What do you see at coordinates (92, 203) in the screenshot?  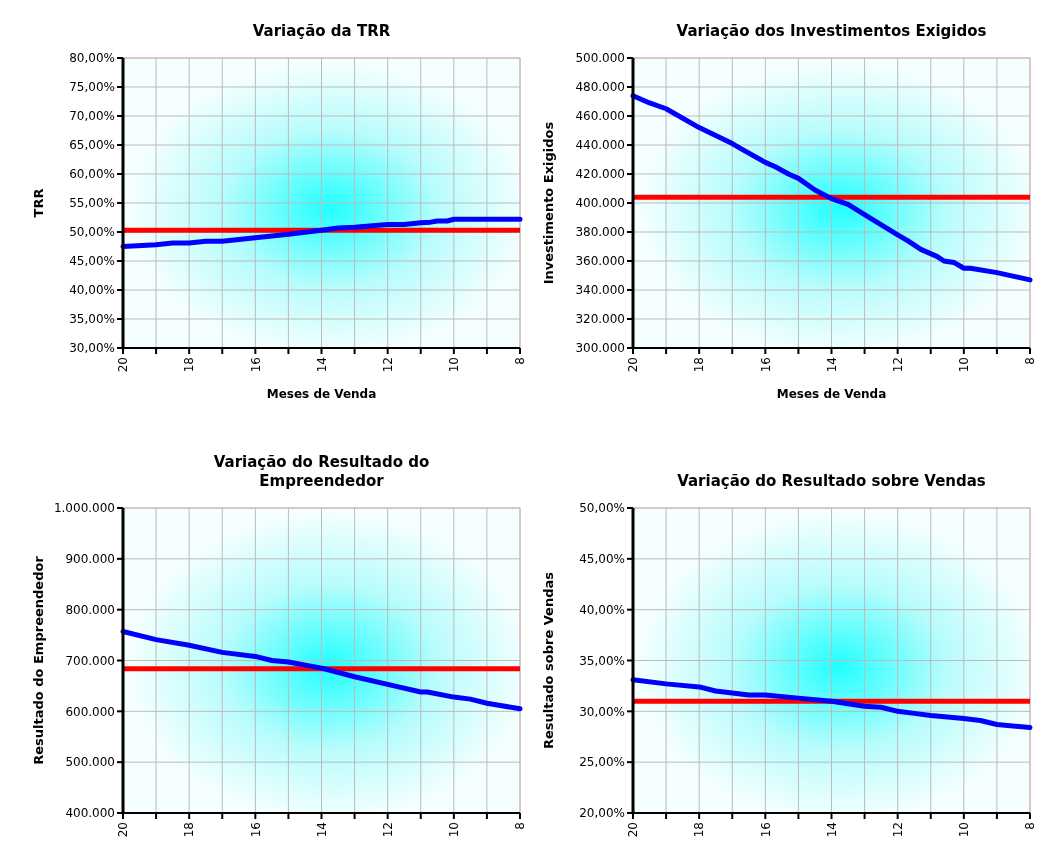 I see `y-tick-label: 55,00%` at bounding box center [92, 203].